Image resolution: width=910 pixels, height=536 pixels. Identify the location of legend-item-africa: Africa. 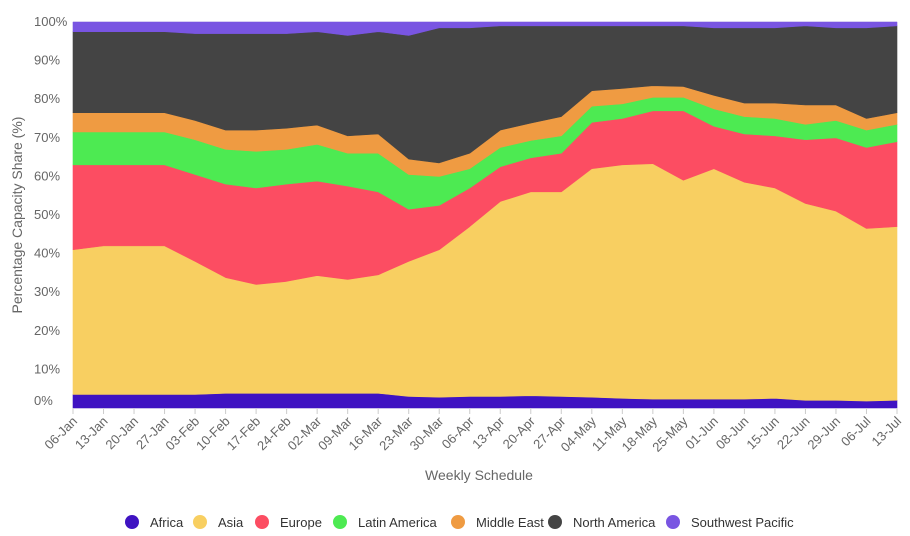
(154, 522).